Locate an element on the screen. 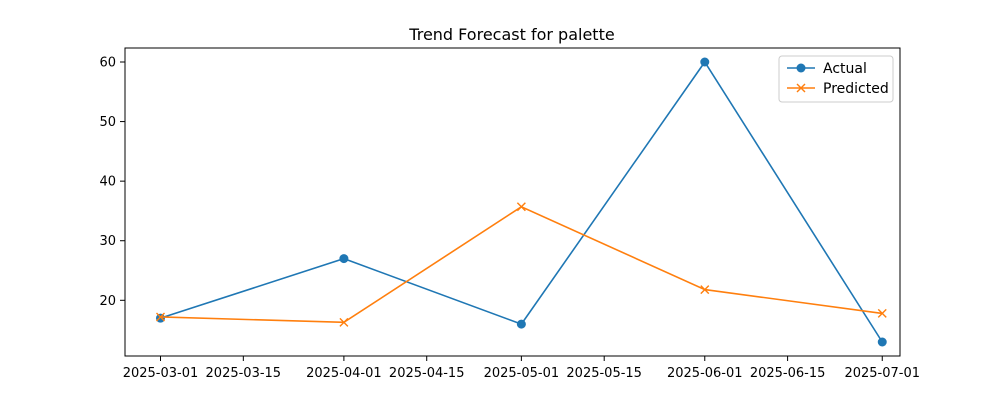  y-tick-label: 40 is located at coordinates (107, 182).